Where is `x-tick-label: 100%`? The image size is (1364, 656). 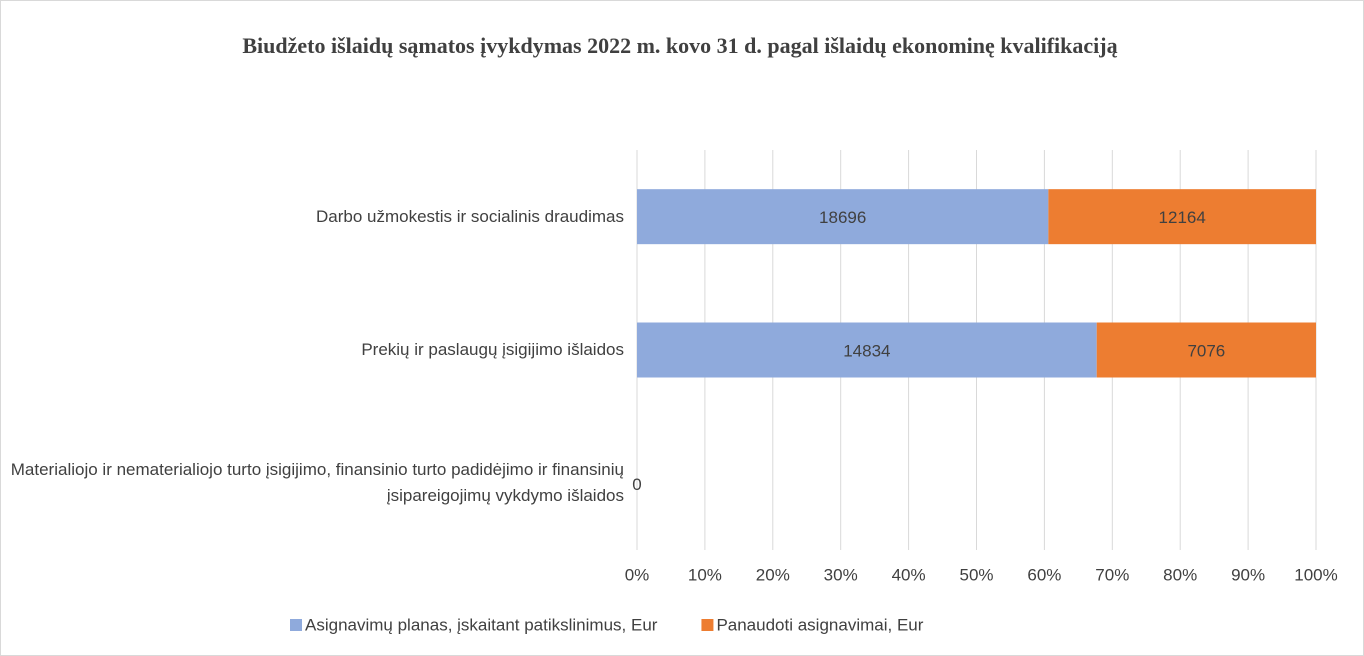
x-tick-label: 100% is located at coordinates (1315, 574).